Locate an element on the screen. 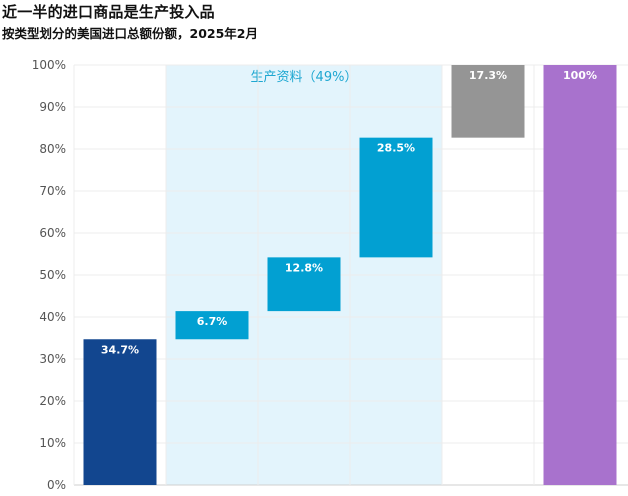 The height and width of the screenshot is (496, 628). y-tick-label: 10% is located at coordinates (52, 443).